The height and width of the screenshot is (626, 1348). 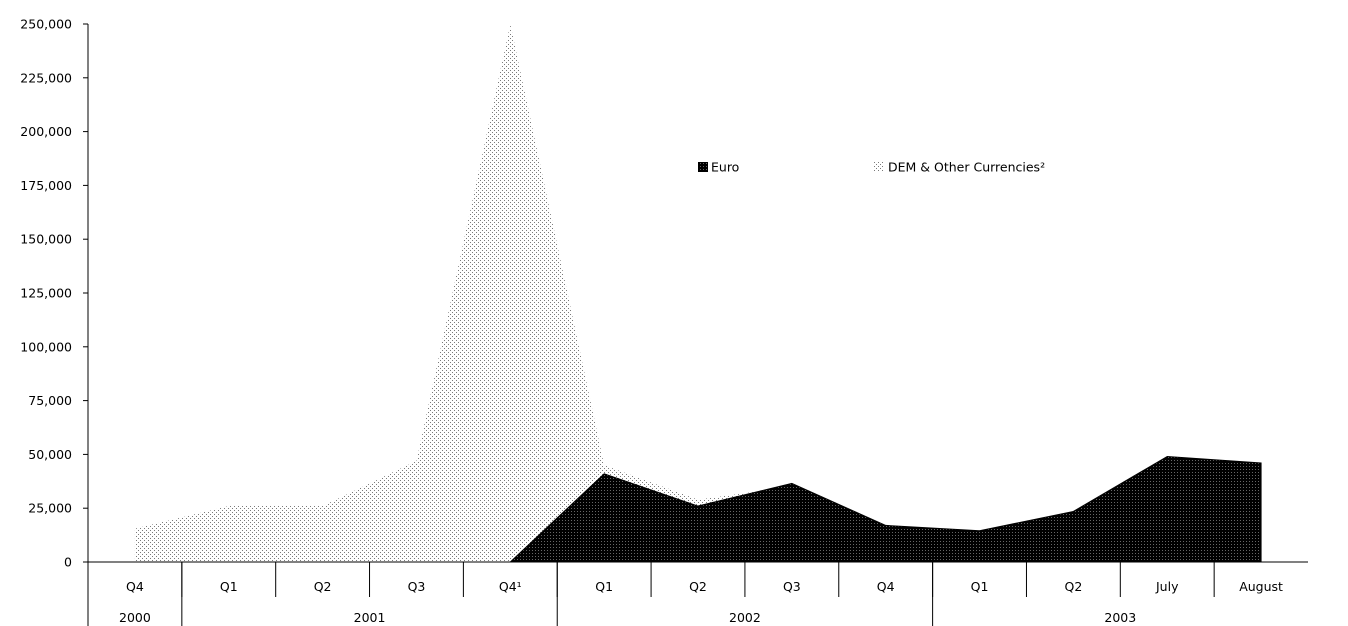 I want to click on y-tick-label: 250,000, so click(x=46, y=24).